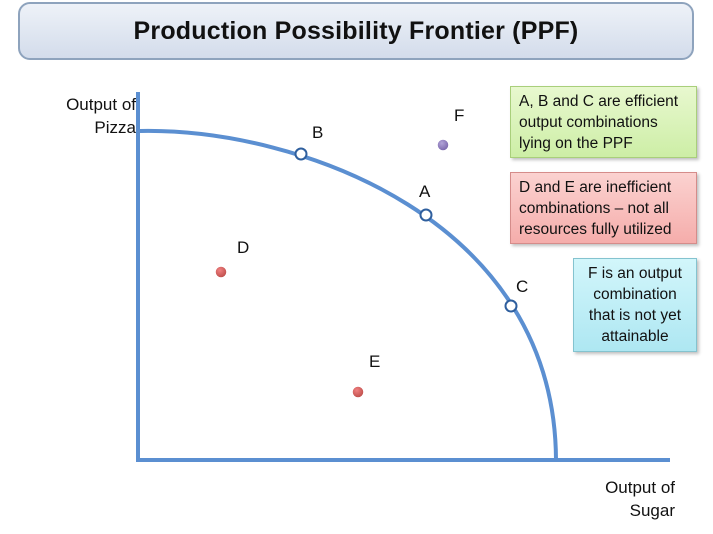  I want to click on point-label-b: B, so click(318, 132).